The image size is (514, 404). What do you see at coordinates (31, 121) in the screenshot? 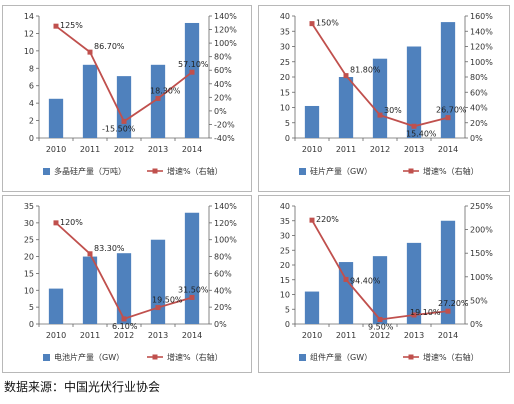
I see `y-tick-label: 2` at bounding box center [31, 121].